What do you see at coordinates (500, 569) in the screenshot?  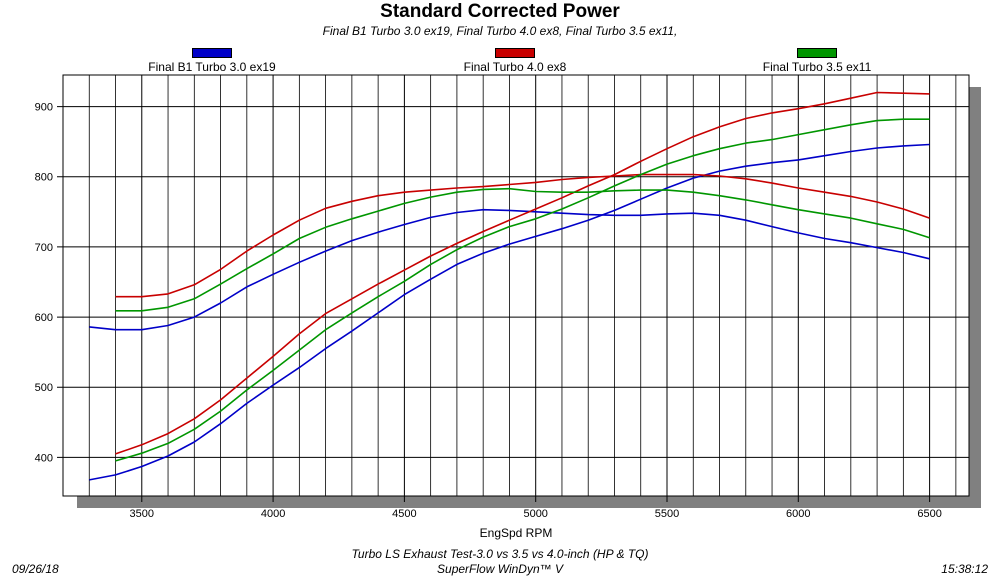 I see `footer-software: SuperFlow WinDyn™ V` at bounding box center [500, 569].